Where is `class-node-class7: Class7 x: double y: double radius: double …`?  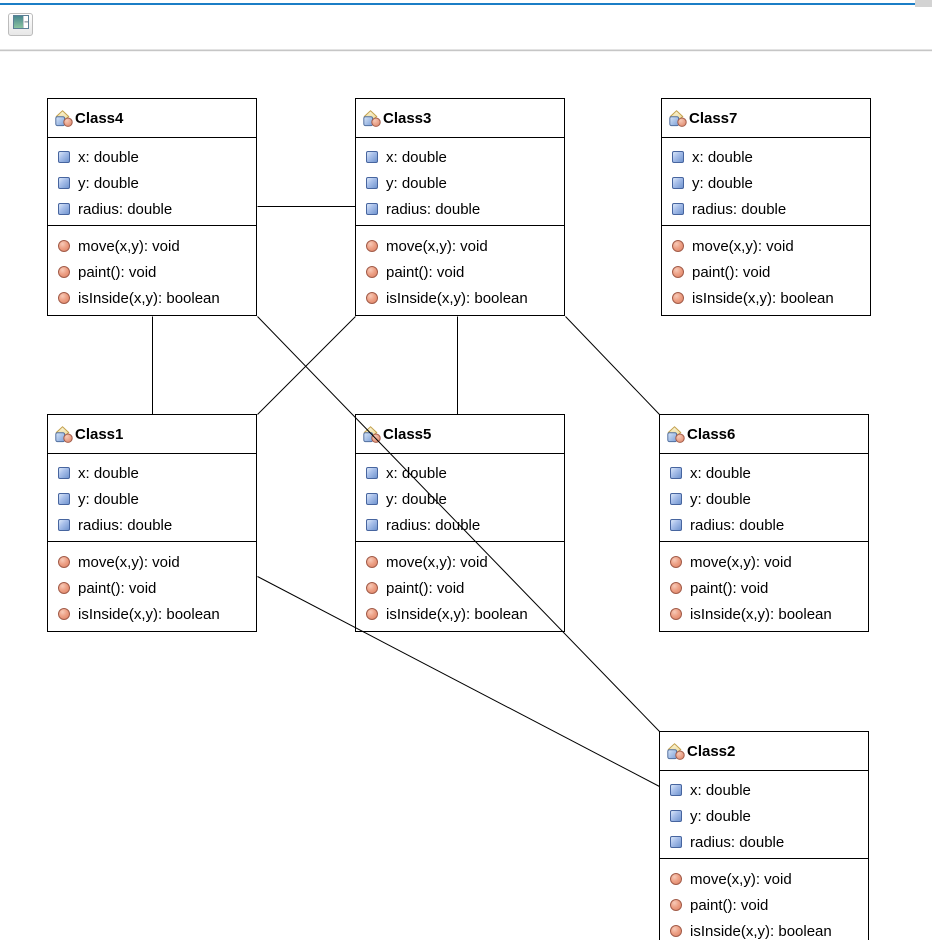
class-node-class7: Class7 x: double y: double radius: double … is located at coordinates (766, 207).